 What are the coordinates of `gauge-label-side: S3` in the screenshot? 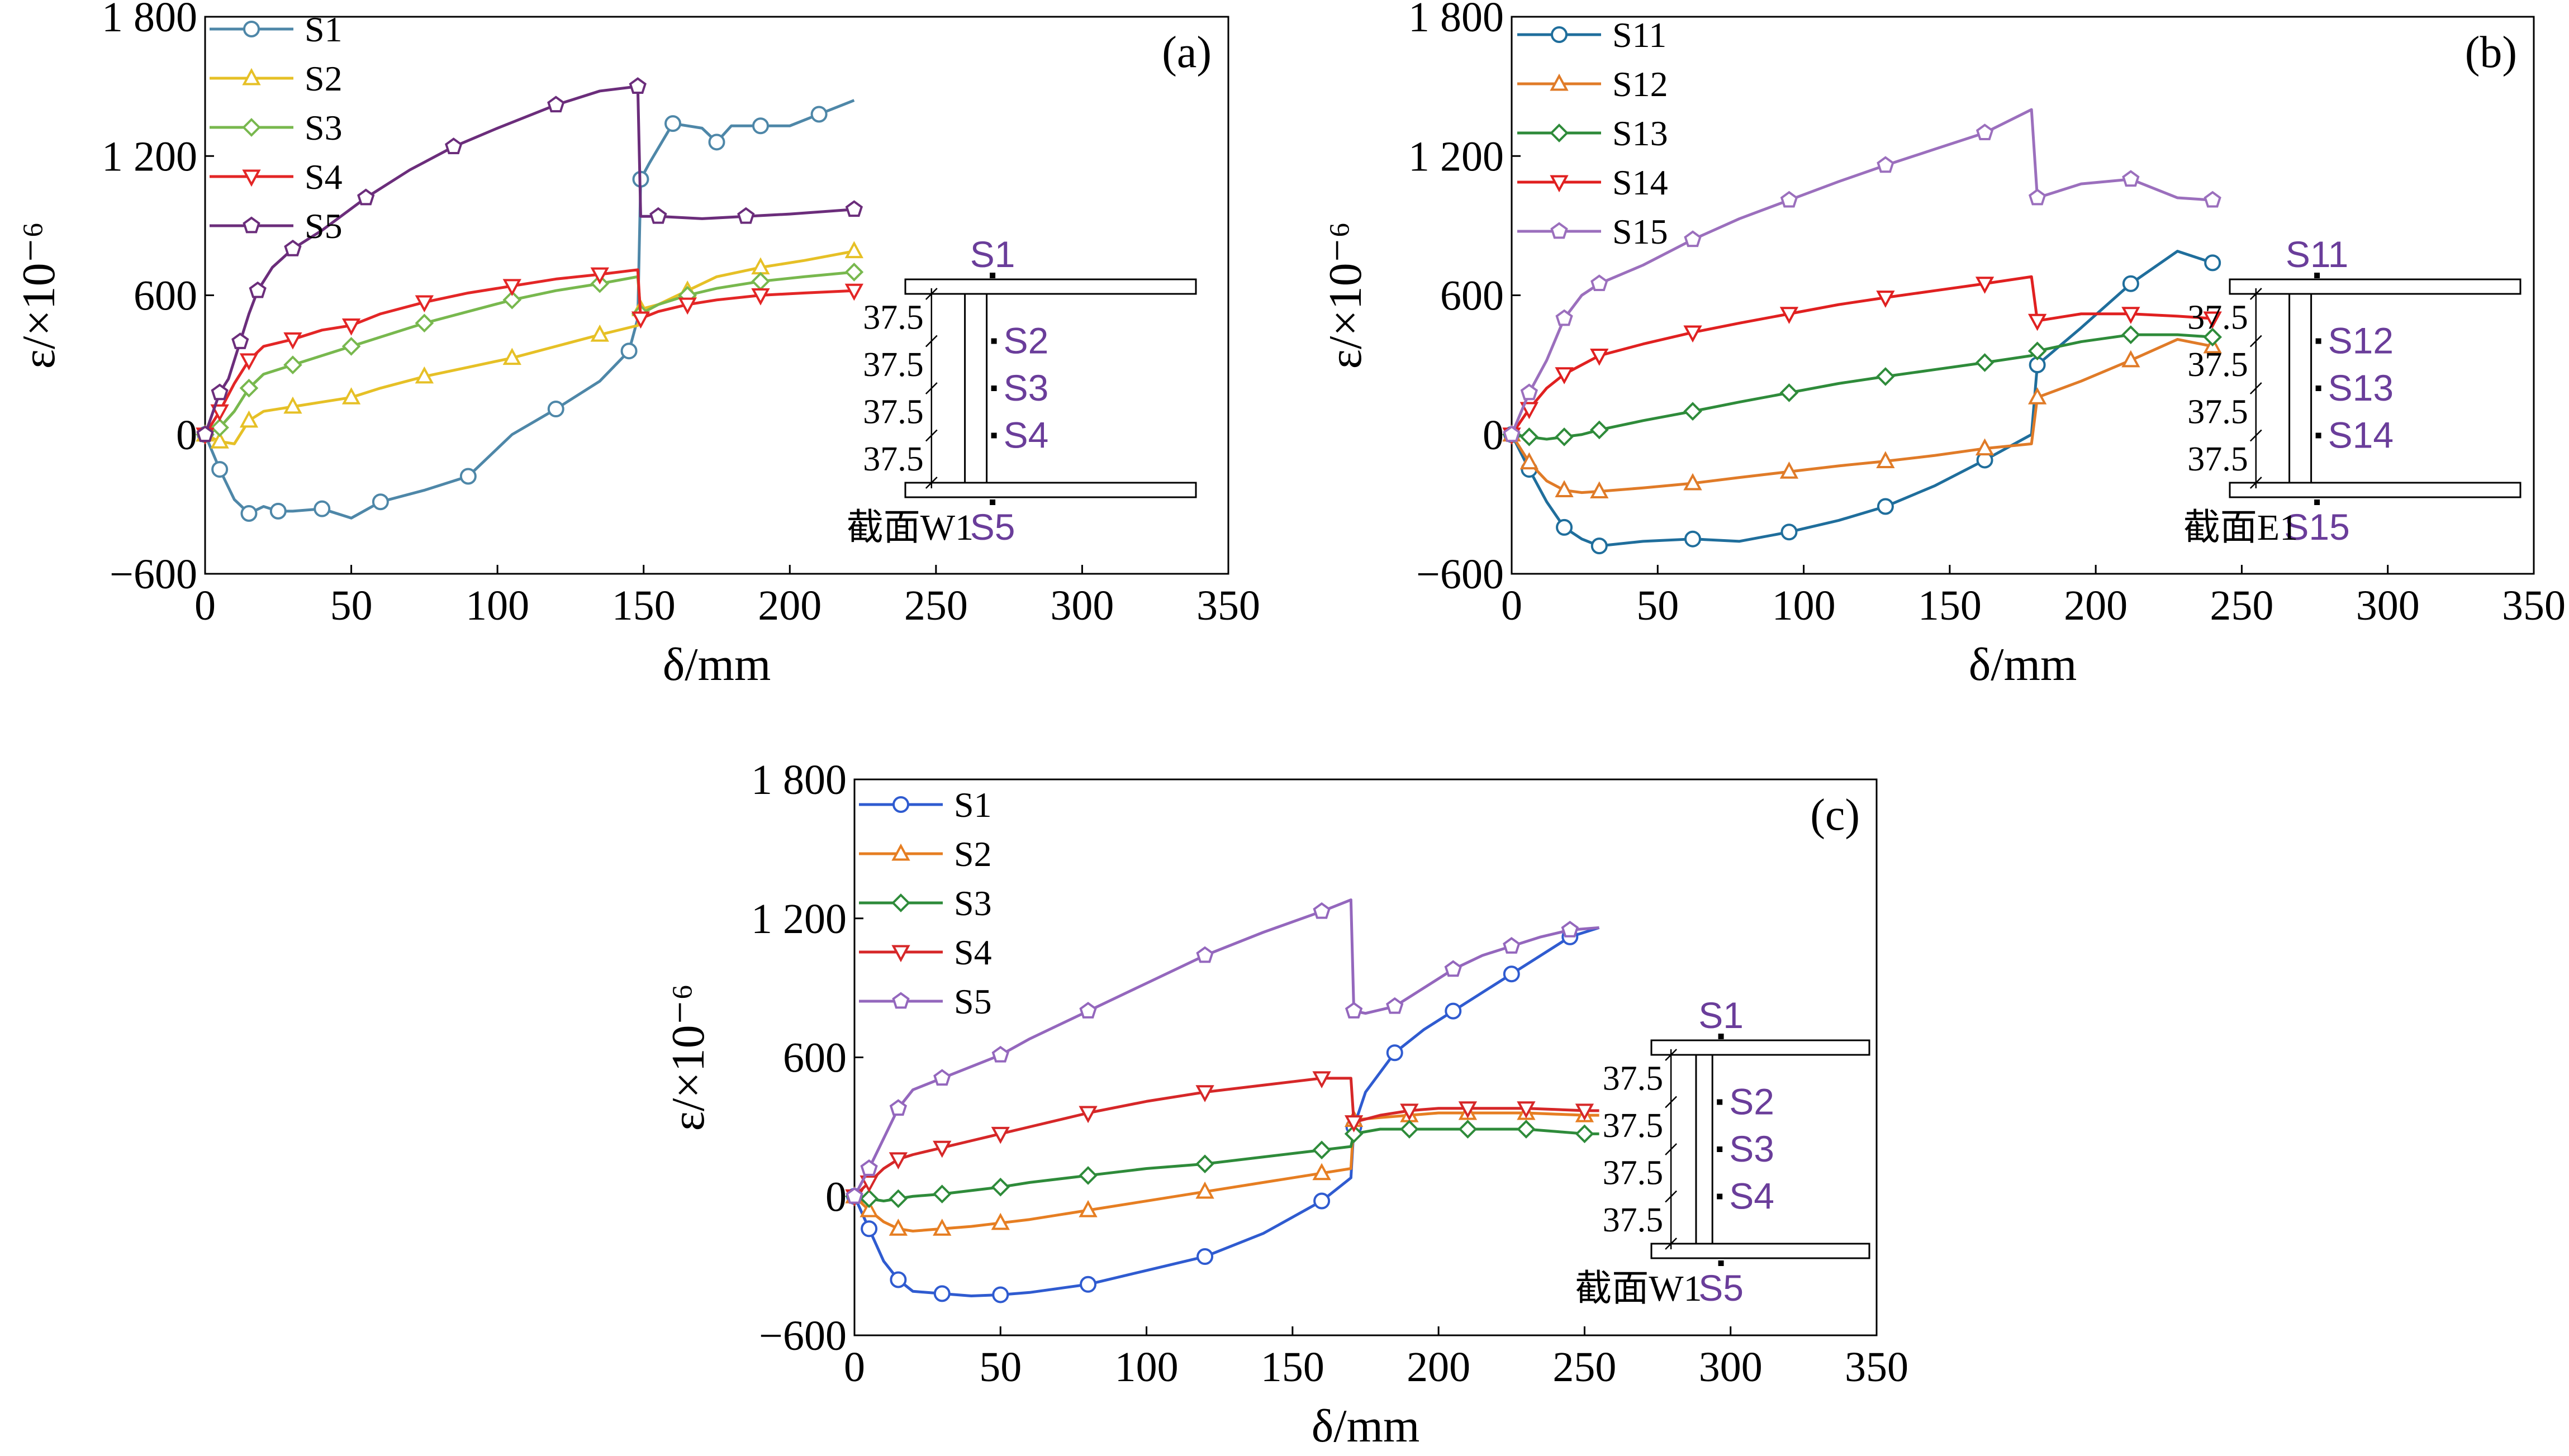 It's located at (1026, 387).